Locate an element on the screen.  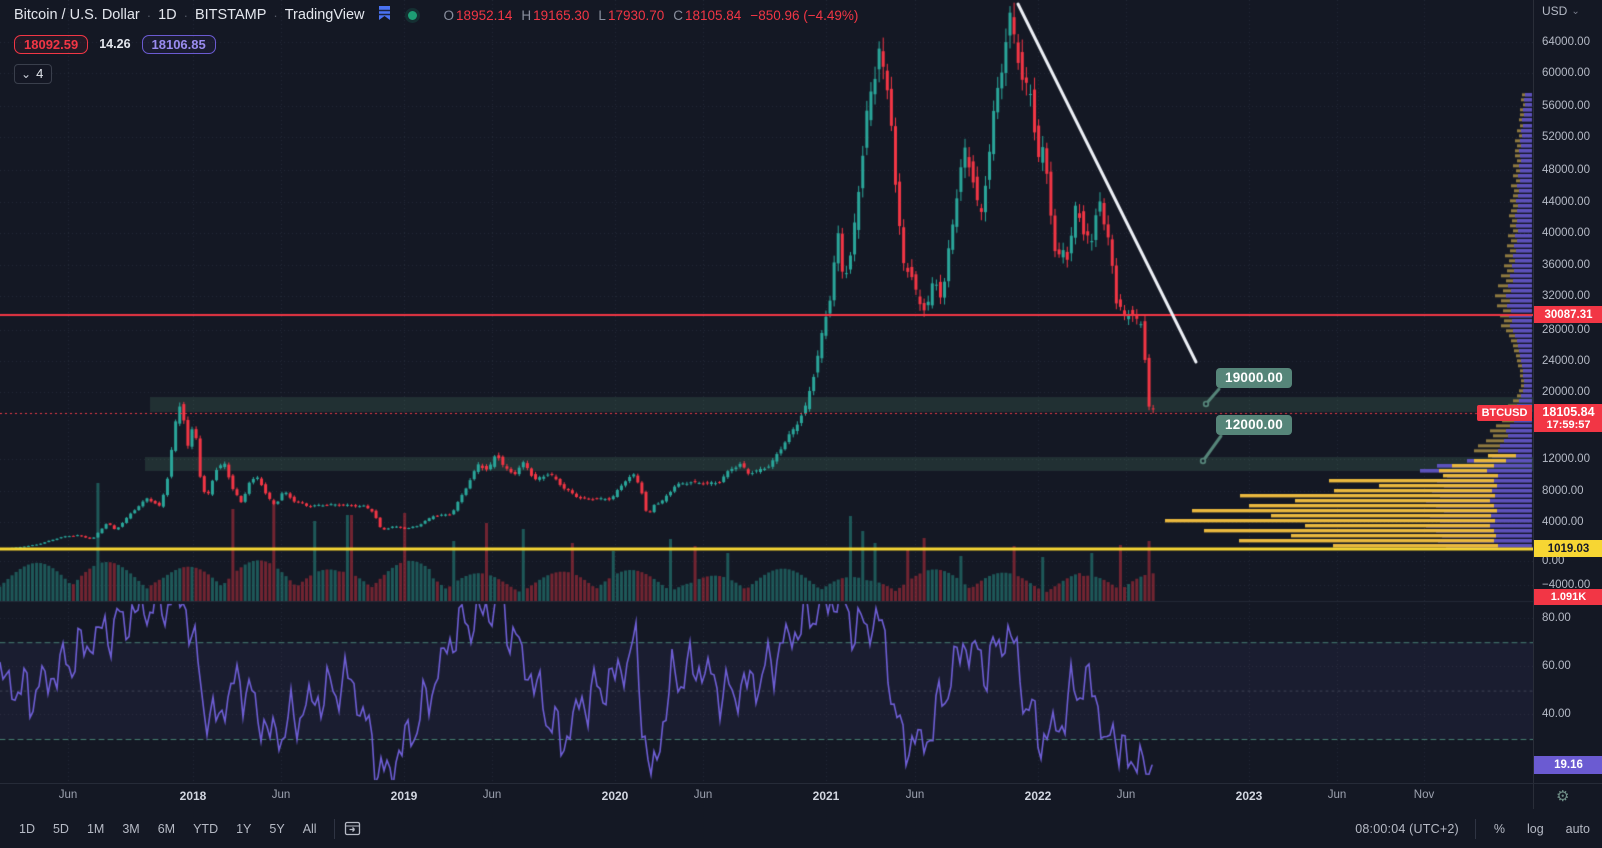
price-tick-label: 48000.00 is located at coordinates (1566, 170).